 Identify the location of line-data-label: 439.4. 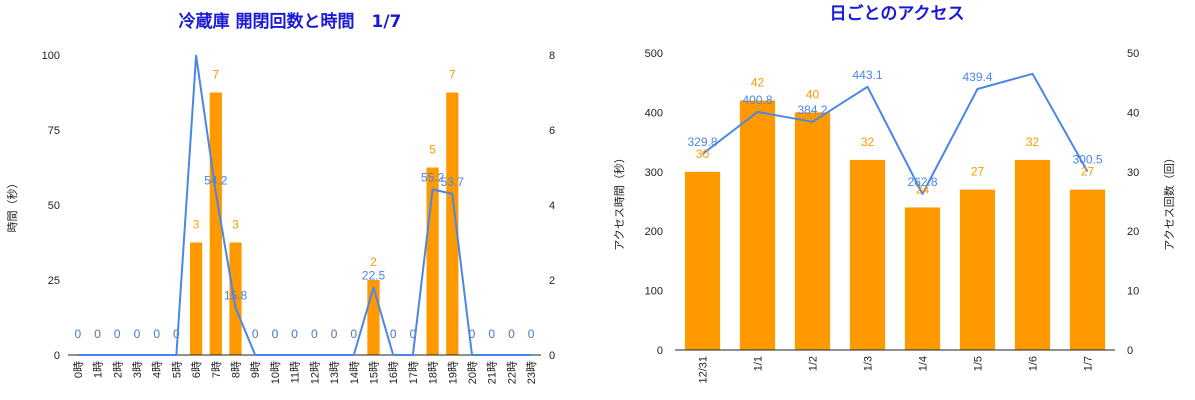
(977, 77).